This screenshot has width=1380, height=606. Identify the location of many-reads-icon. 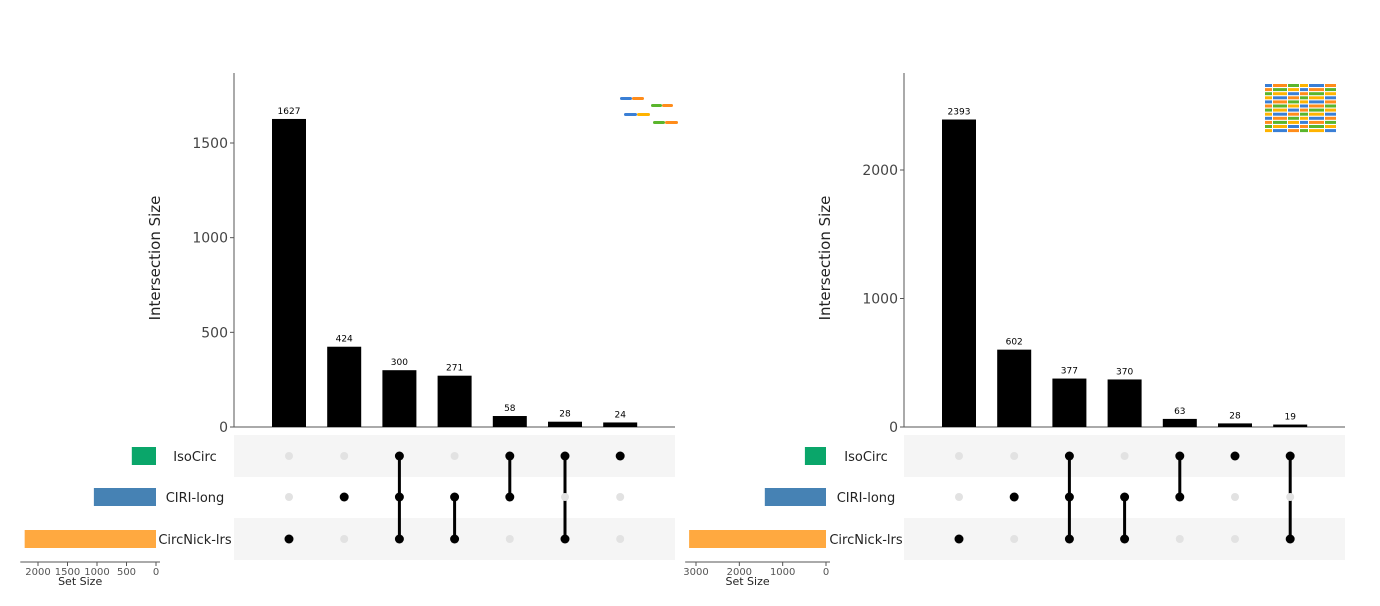
(1300, 108).